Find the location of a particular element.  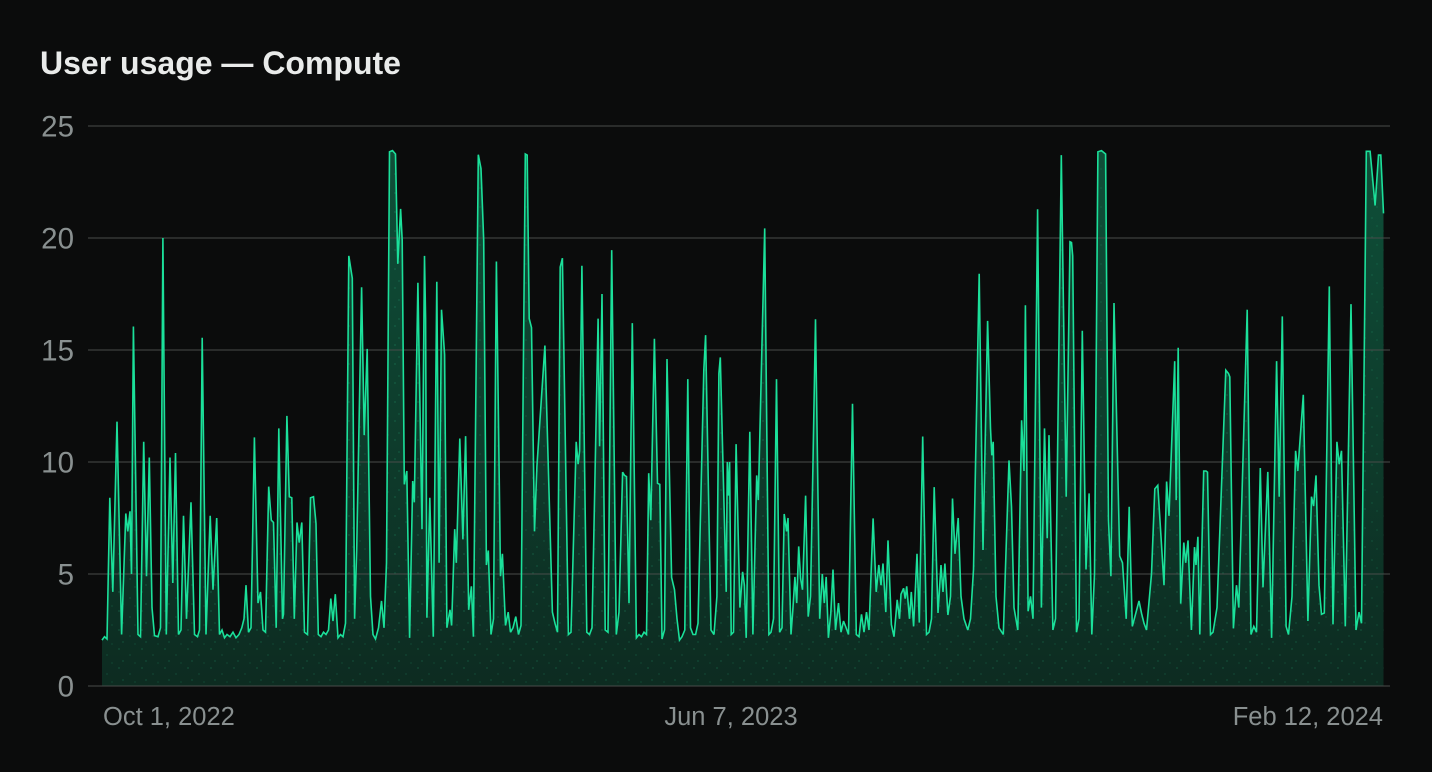

svg-text: 25 is located at coordinates (57, 127).